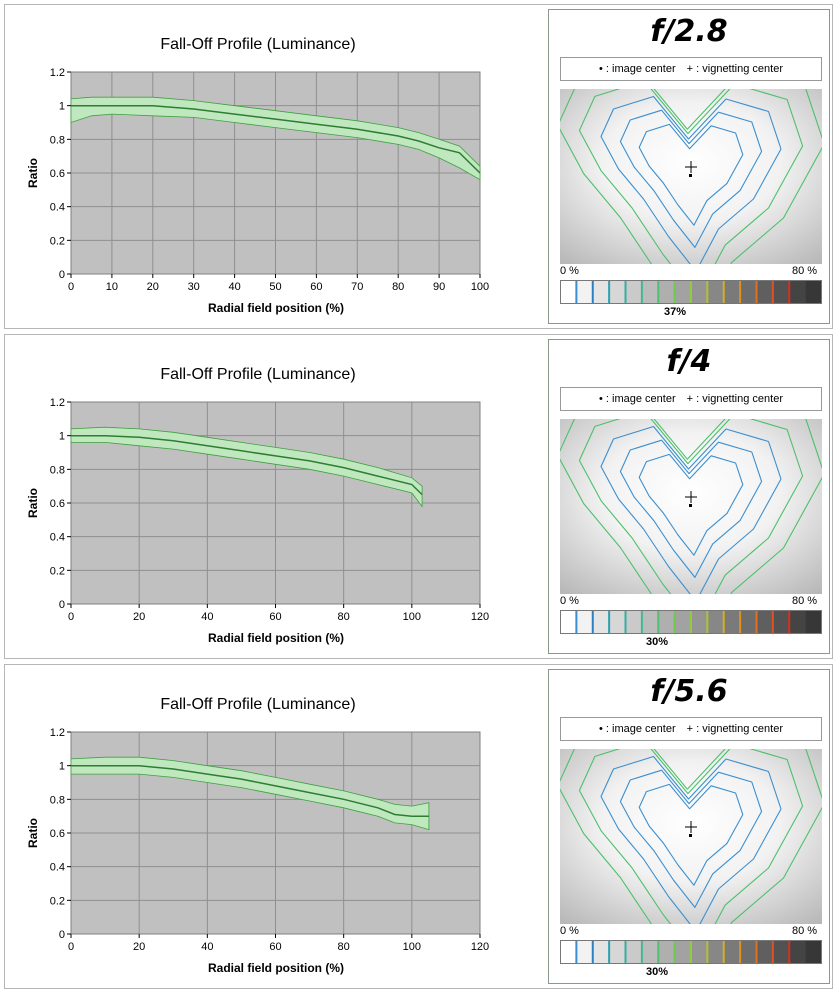 This screenshot has width=840, height=996. I want to click on x-tick-label: 20, so click(139, 947).